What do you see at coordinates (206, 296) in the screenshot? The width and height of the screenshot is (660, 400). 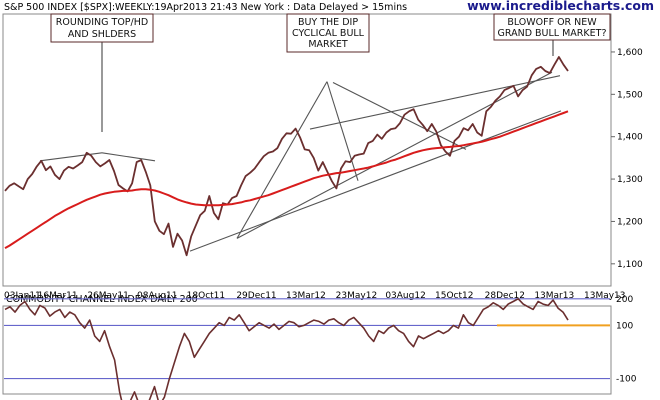 I see `x-tick-label: 18Oct11` at bounding box center [206, 296].